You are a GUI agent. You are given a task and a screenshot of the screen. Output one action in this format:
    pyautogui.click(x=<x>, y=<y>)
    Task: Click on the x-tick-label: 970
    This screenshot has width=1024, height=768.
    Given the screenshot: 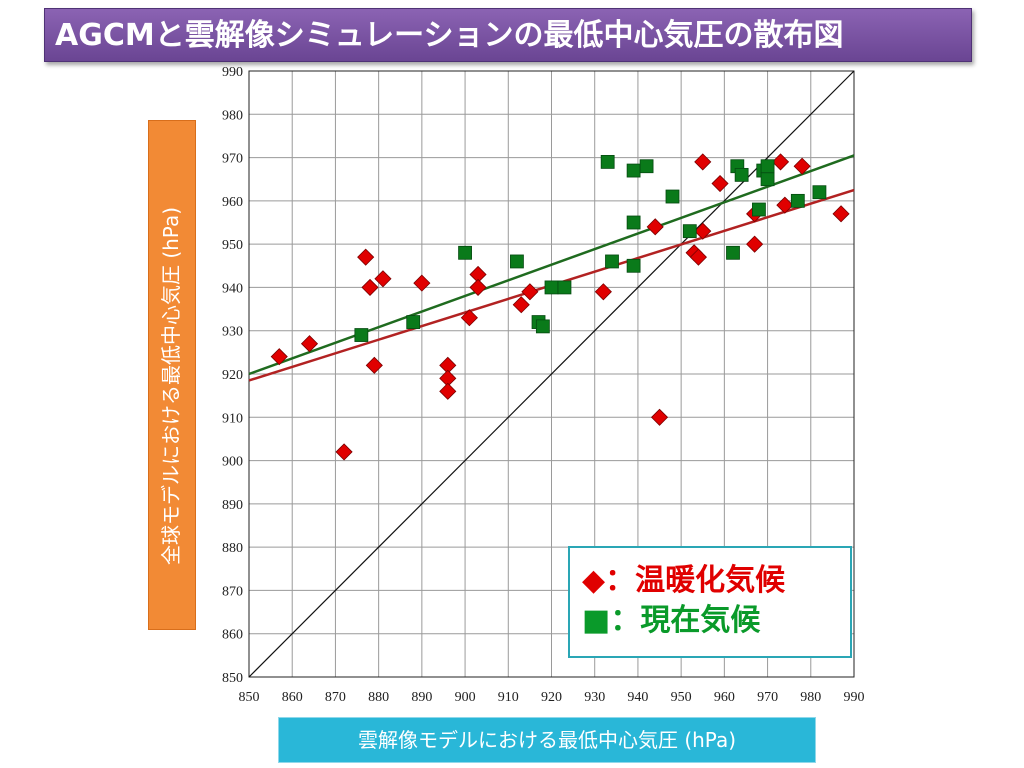 What is the action you would take?
    pyautogui.click(x=767, y=697)
    